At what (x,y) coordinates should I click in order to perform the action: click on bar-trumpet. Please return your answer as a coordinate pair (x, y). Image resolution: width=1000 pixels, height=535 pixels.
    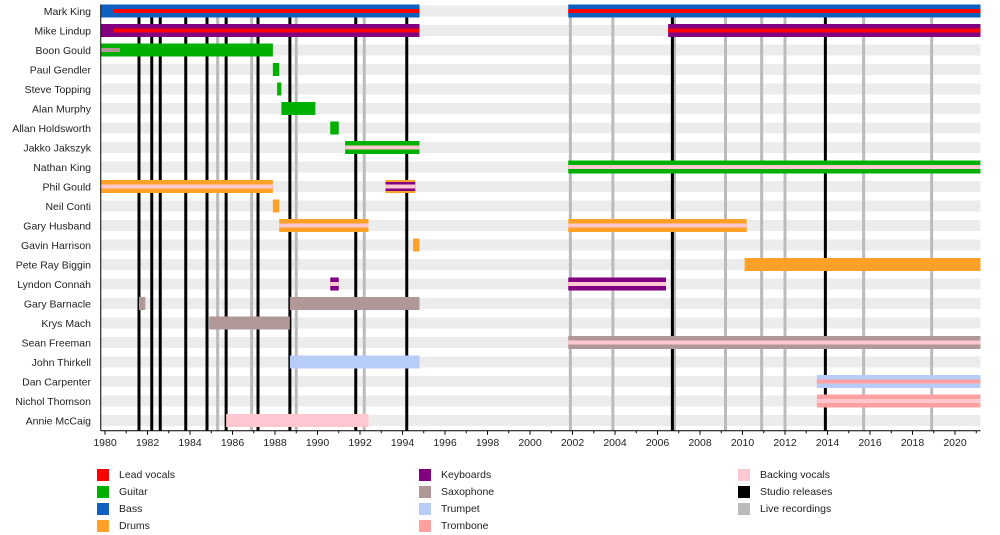
    Looking at the image, I should click on (354, 362).